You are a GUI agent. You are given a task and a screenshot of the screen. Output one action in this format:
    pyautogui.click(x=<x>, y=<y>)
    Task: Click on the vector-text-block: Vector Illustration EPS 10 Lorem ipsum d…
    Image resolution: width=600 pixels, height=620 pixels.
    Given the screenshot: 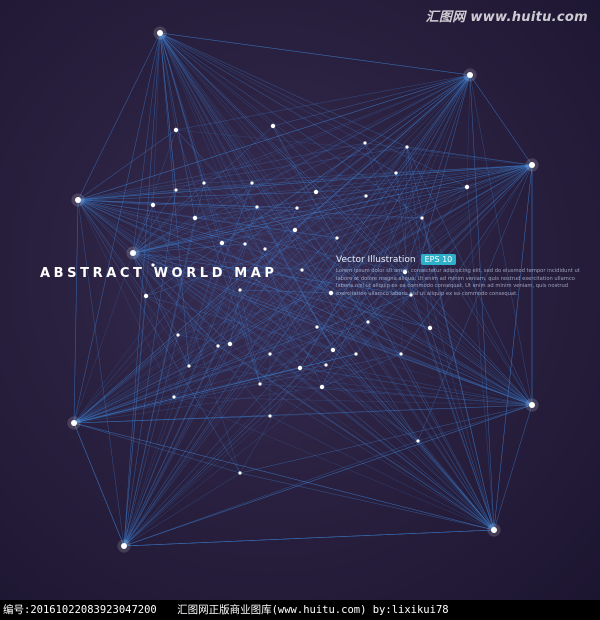 What is the action you would take?
    pyautogui.click(x=461, y=276)
    